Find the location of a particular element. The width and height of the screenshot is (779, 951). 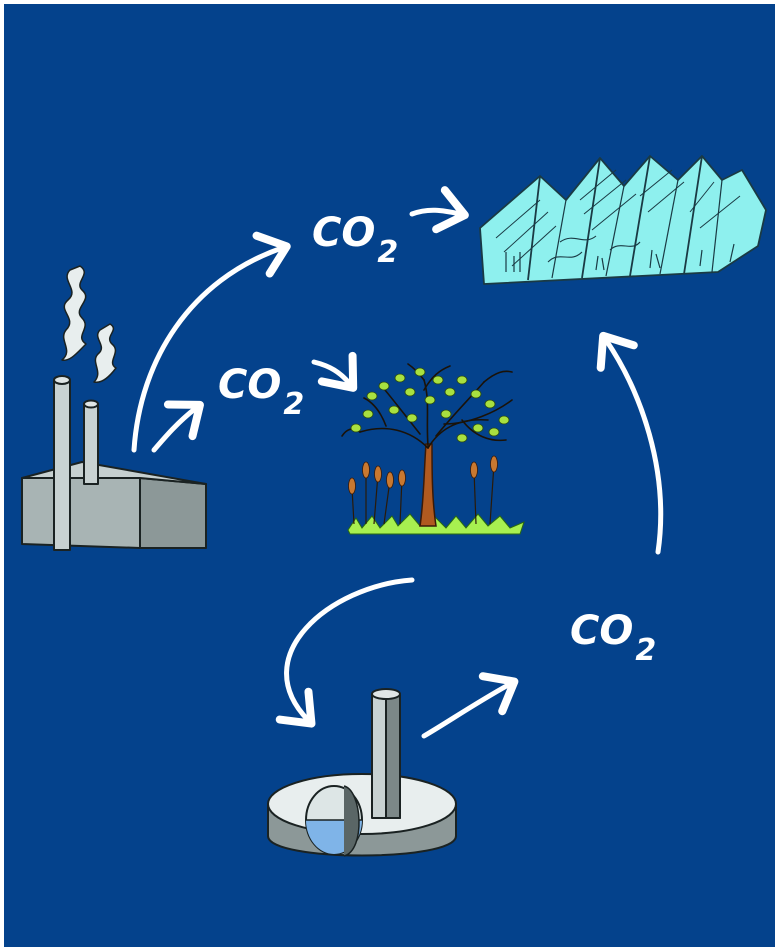

arrow-tank-to-co2-right is located at coordinates (470, 705).